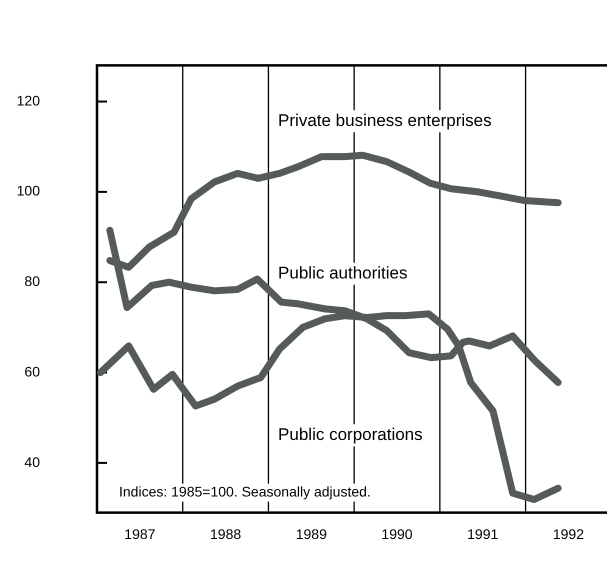 The width and height of the screenshot is (607, 578). What do you see at coordinates (482, 534) in the screenshot?
I see `x-tick-label: 1991` at bounding box center [482, 534].